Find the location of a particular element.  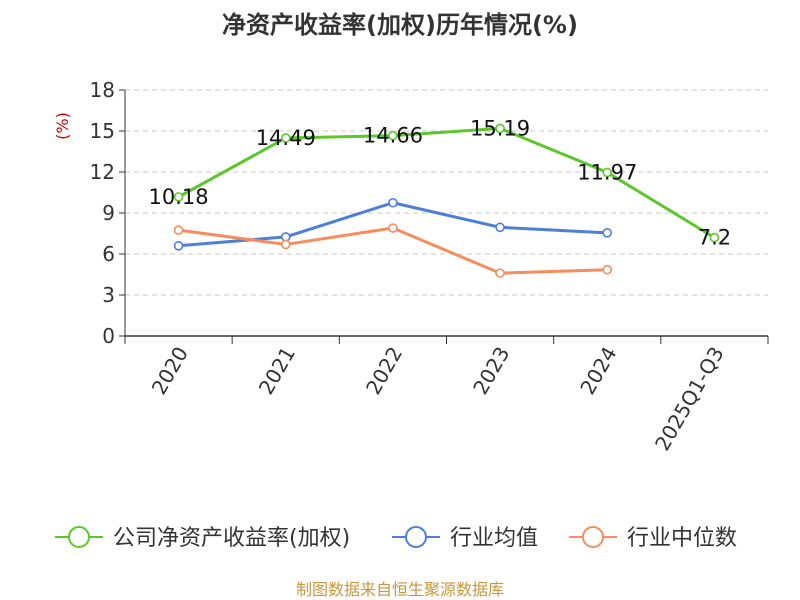

legend-label: 行业均值 is located at coordinates (494, 538).